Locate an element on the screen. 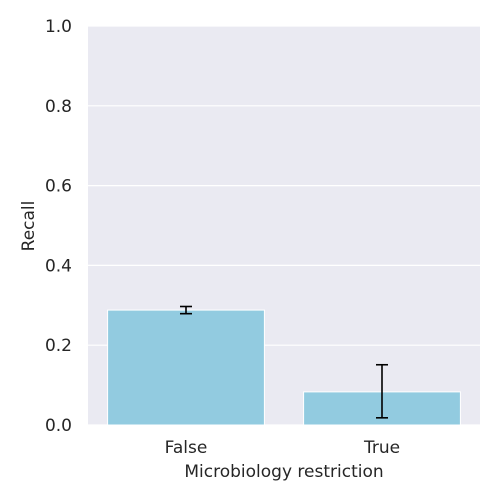 Image resolution: width=500 pixels, height=500 pixels. y-tick-label: 1.0 is located at coordinates (58, 27).